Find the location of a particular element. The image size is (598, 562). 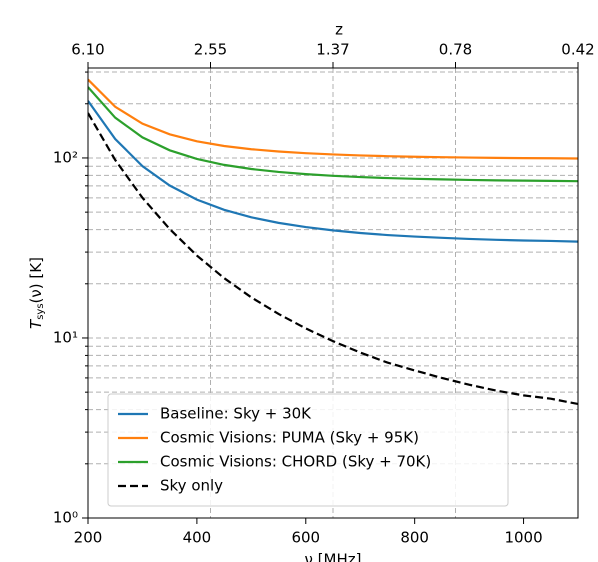

x-tick-label: 1000 is located at coordinates (523, 538).